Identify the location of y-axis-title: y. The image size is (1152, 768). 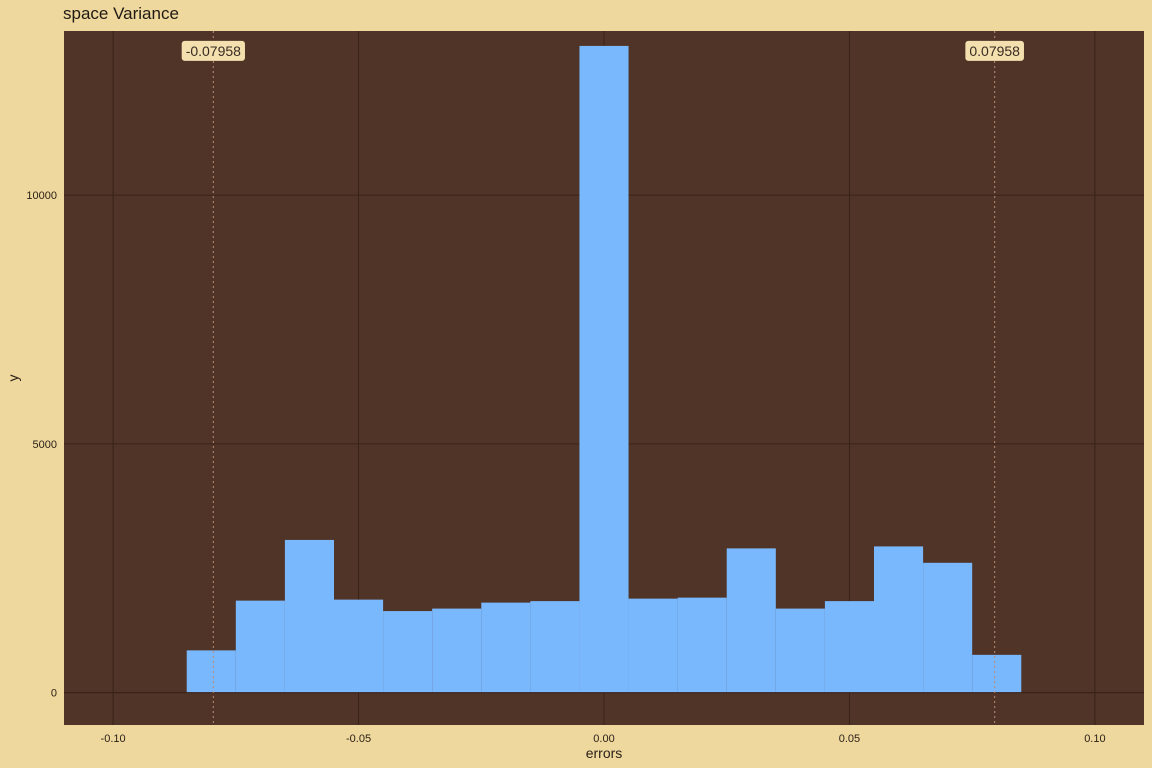
(13, 378).